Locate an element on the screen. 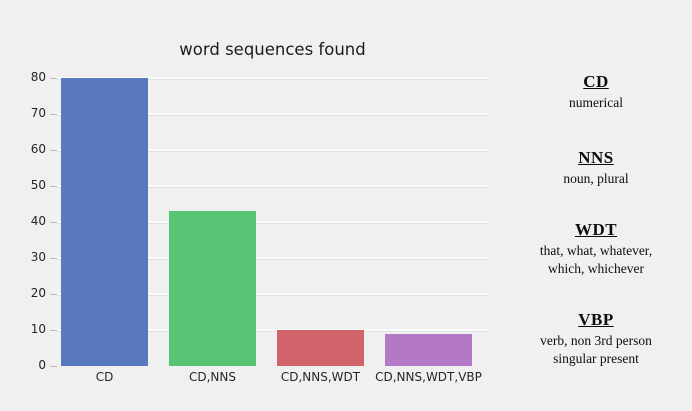 The height and width of the screenshot is (411, 692). definition-term: VBP is located at coordinates (596, 319).